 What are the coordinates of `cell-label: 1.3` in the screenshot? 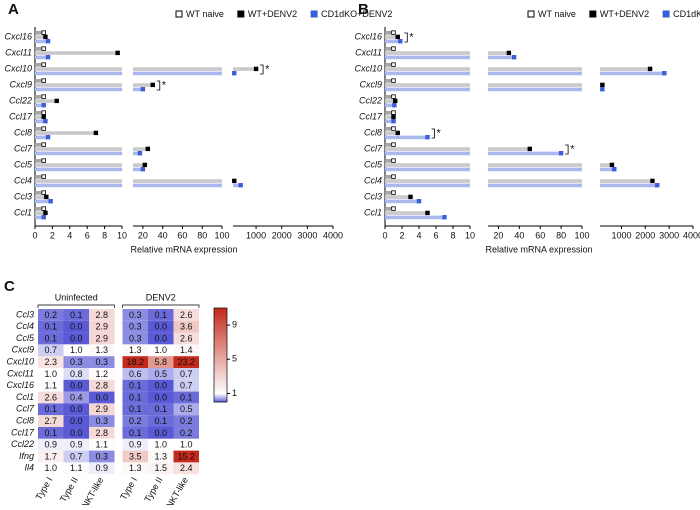 It's located at (135, 350).